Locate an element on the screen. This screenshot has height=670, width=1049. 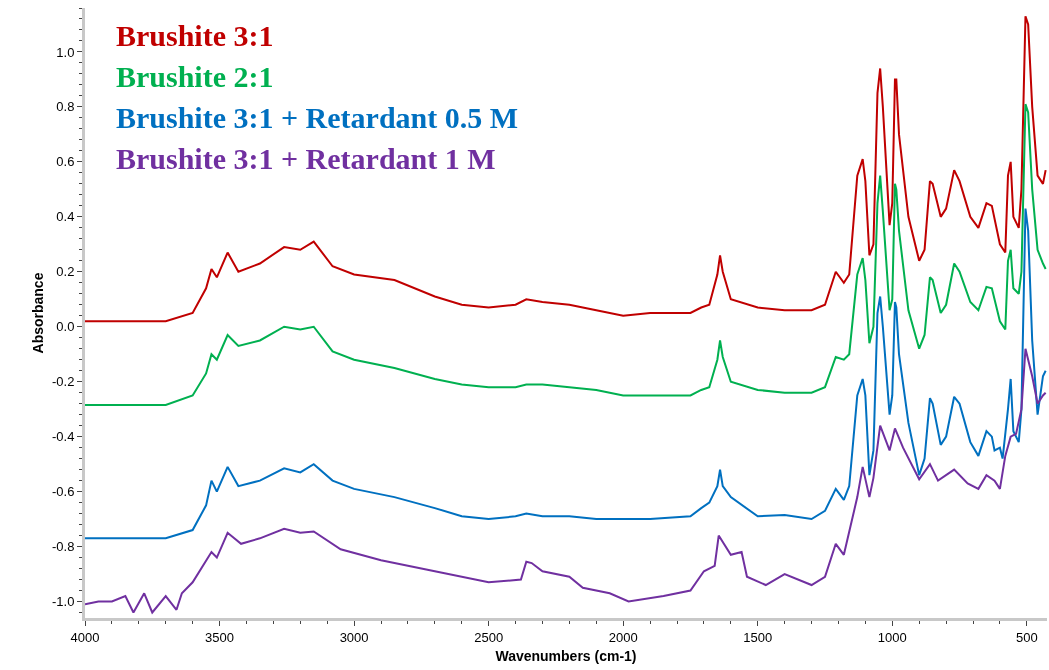
text: Brushite 3:1 + Retardant 0.5 M is located at coordinates (317, 117).